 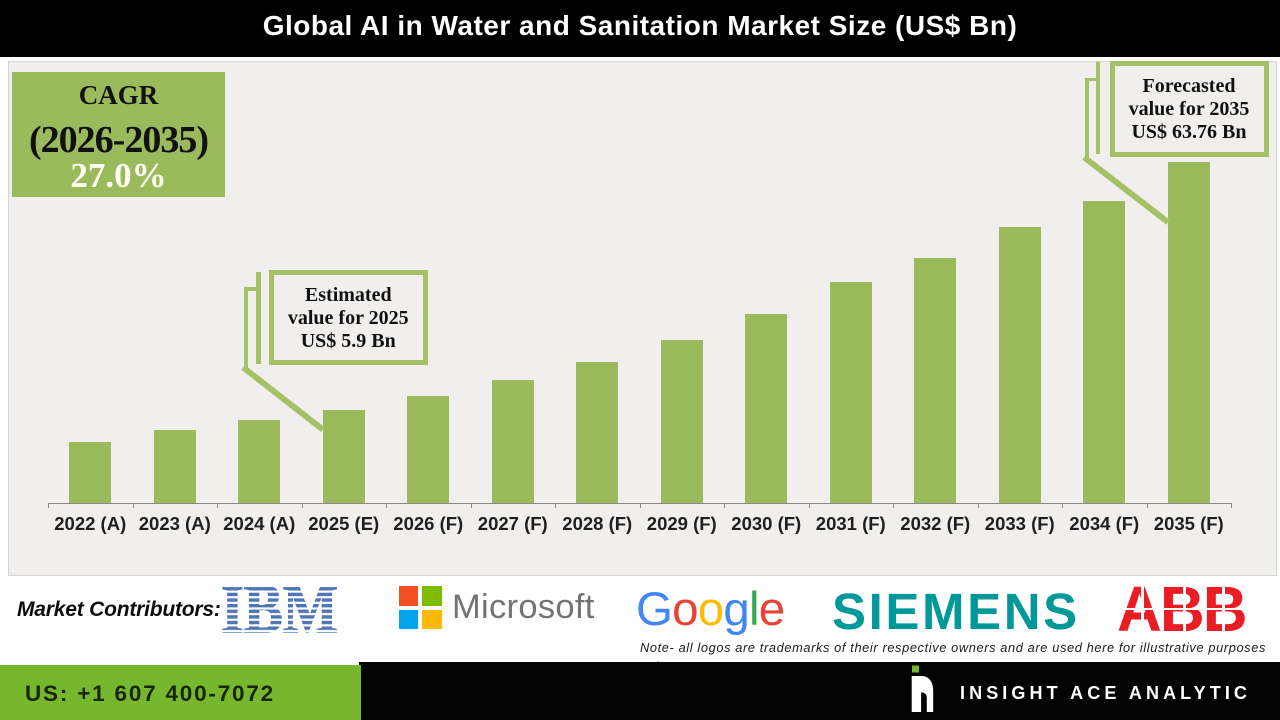 I want to click on svg-text: IBM, so click(x=279, y=609).